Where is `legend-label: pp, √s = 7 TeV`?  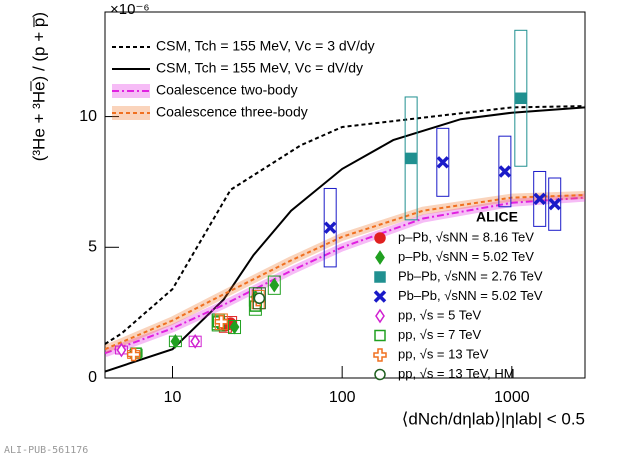
legend-label: pp, √s = 7 TeV is located at coordinates (439, 334).